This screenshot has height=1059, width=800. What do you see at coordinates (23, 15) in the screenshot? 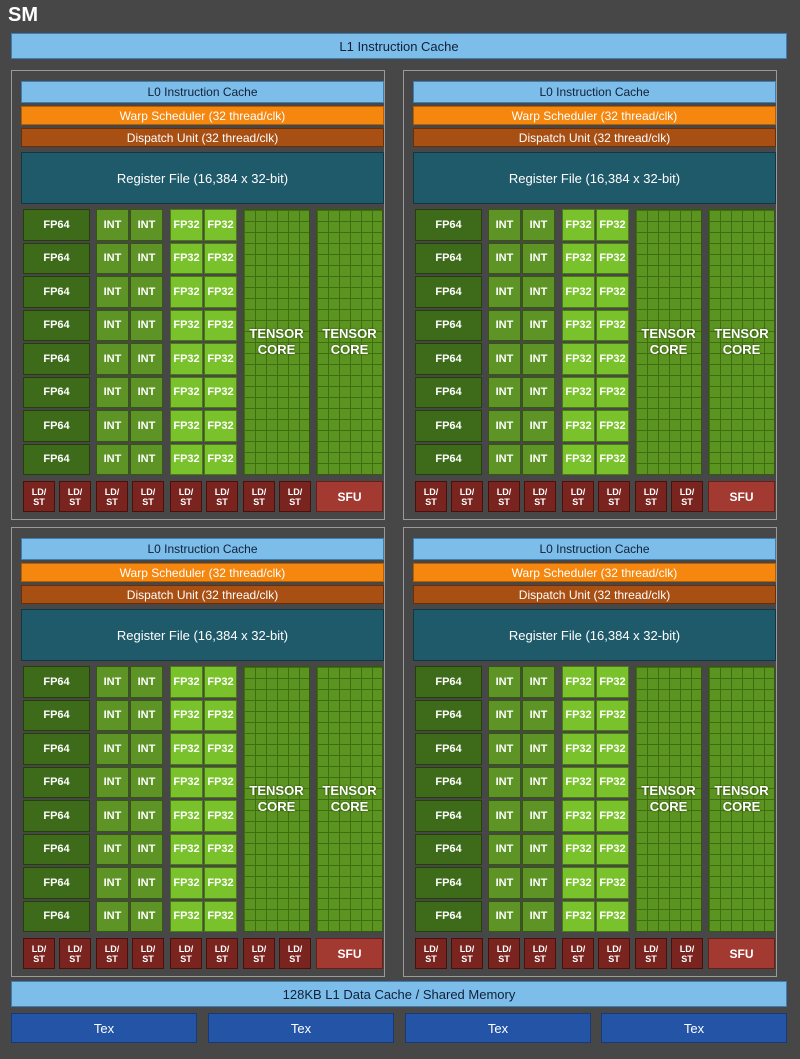
I see `sm-label: SM` at bounding box center [23, 15].